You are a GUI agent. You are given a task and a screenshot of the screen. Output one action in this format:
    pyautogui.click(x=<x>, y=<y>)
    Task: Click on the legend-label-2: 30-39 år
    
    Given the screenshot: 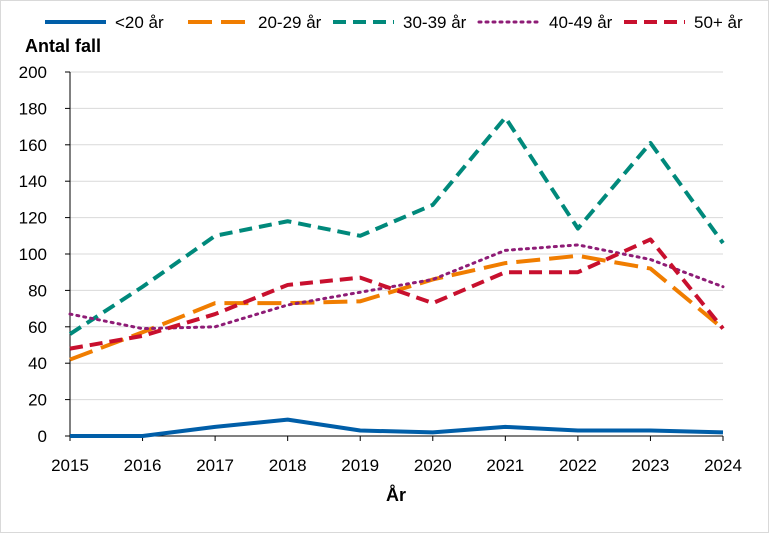 What is the action you would take?
    pyautogui.click(x=435, y=22)
    